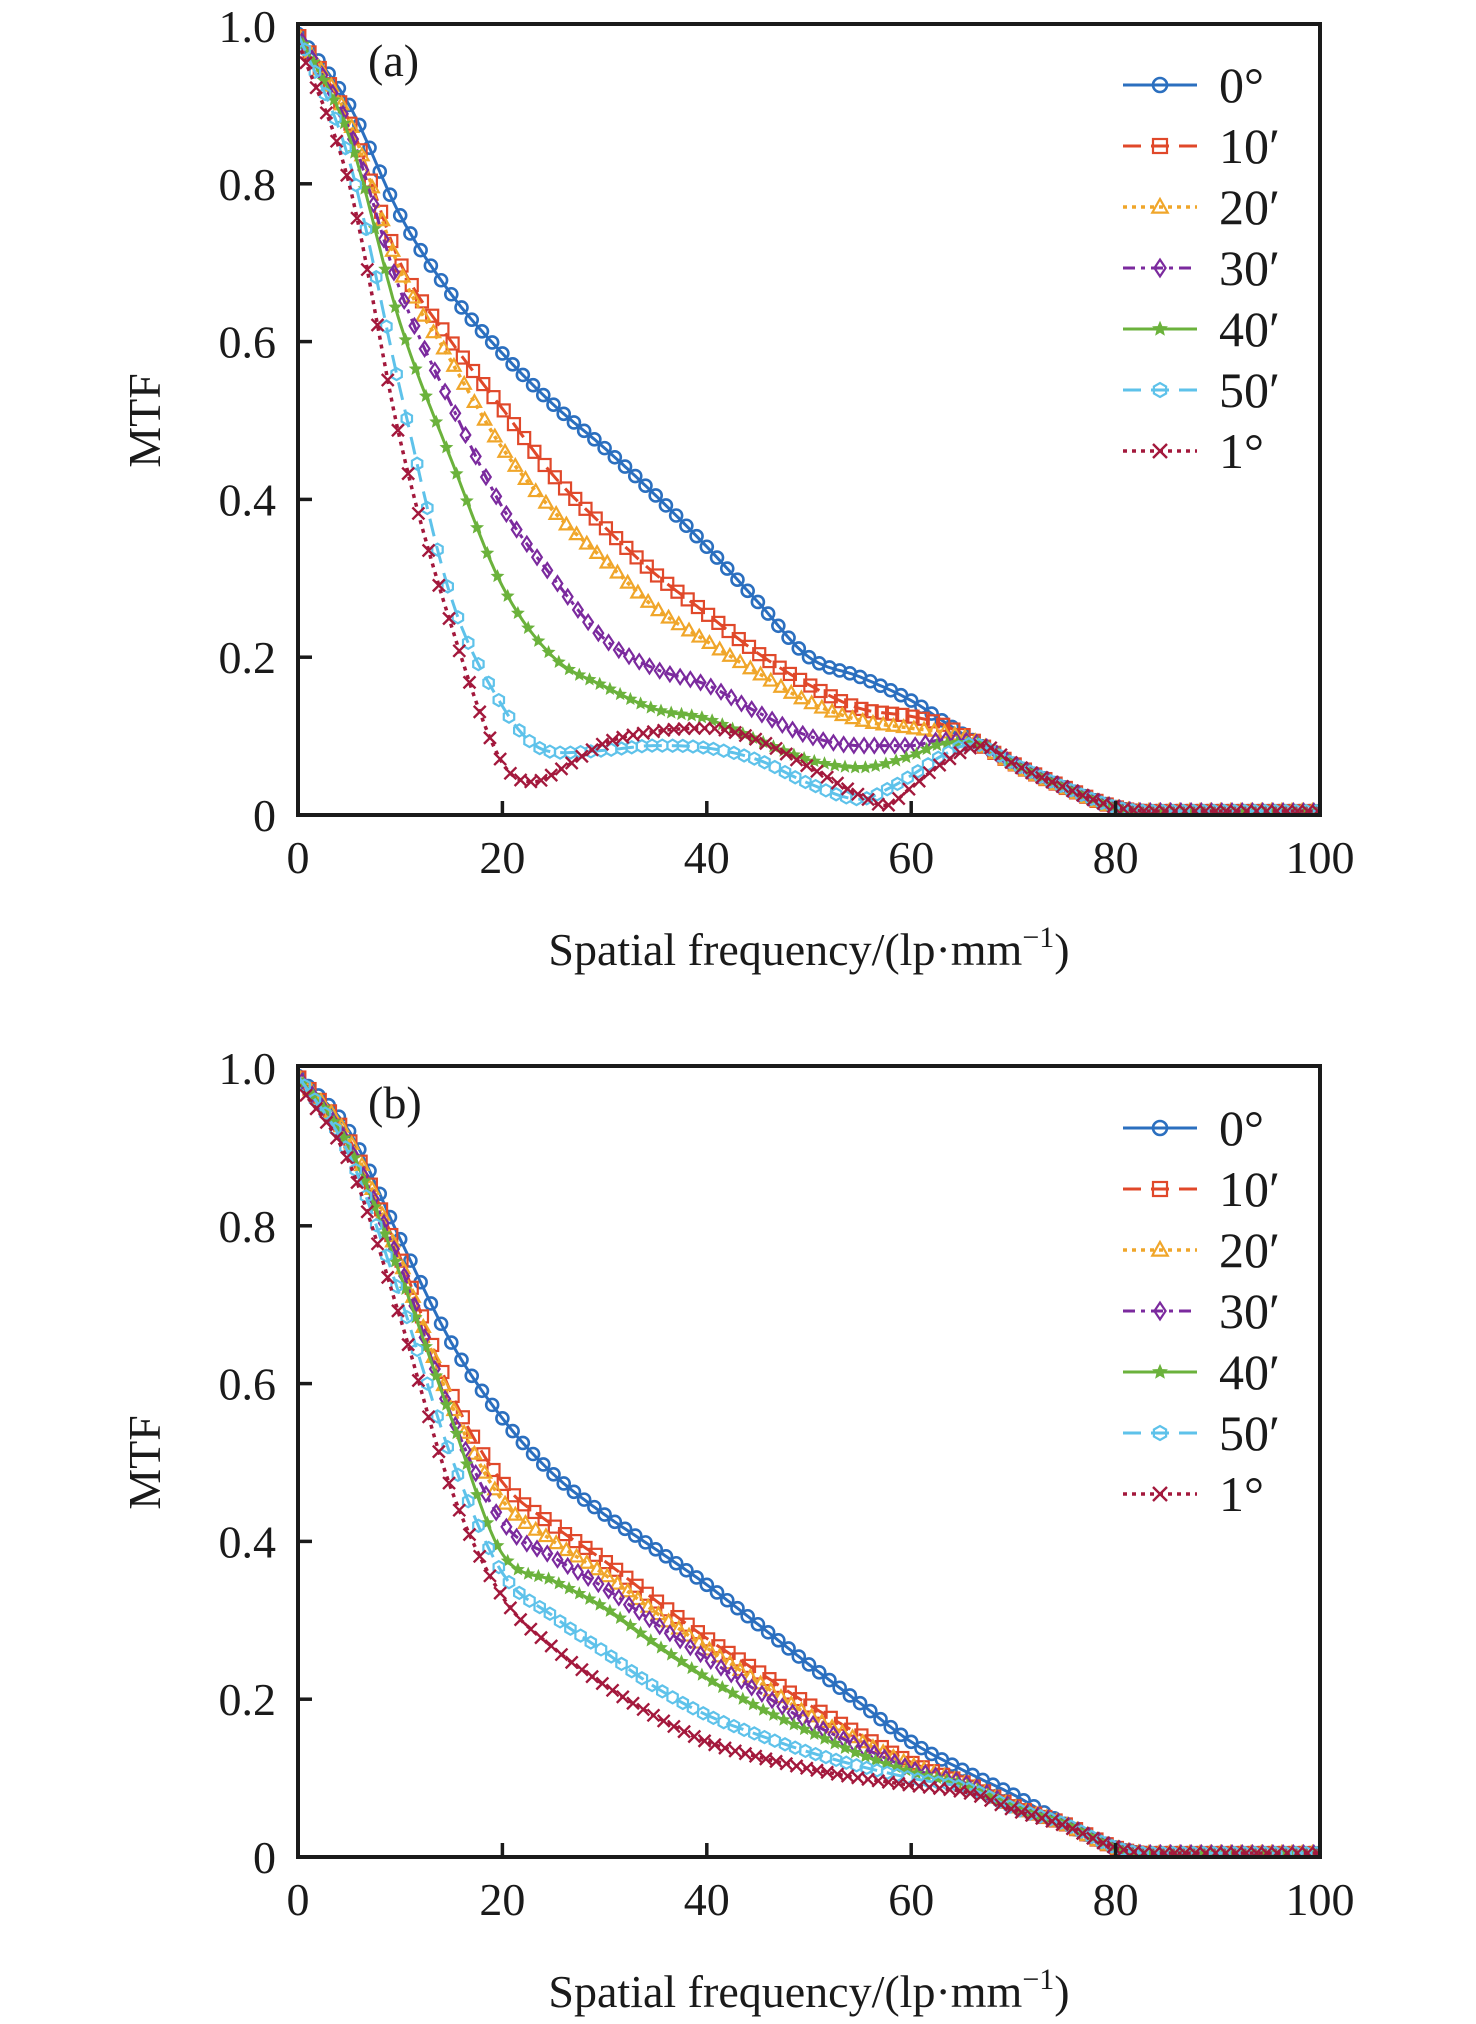 The width and height of the screenshot is (1476, 2024). What do you see at coordinates (248, 1699) in the screenshot?
I see `y-tick-label: 0.2` at bounding box center [248, 1699].